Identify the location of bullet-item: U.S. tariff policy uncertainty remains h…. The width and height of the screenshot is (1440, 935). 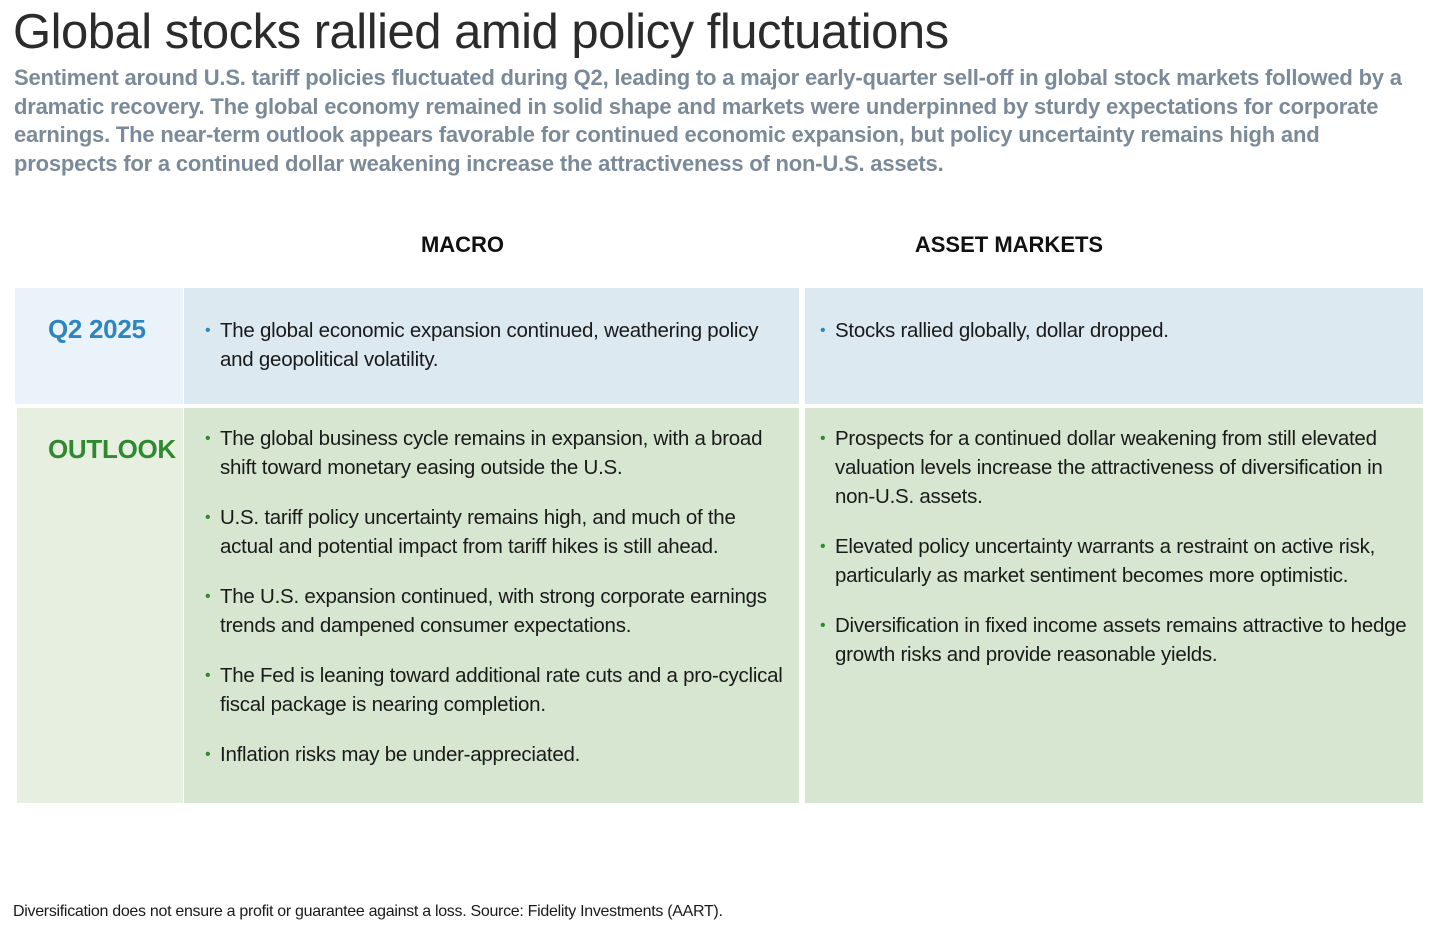
(497, 532).